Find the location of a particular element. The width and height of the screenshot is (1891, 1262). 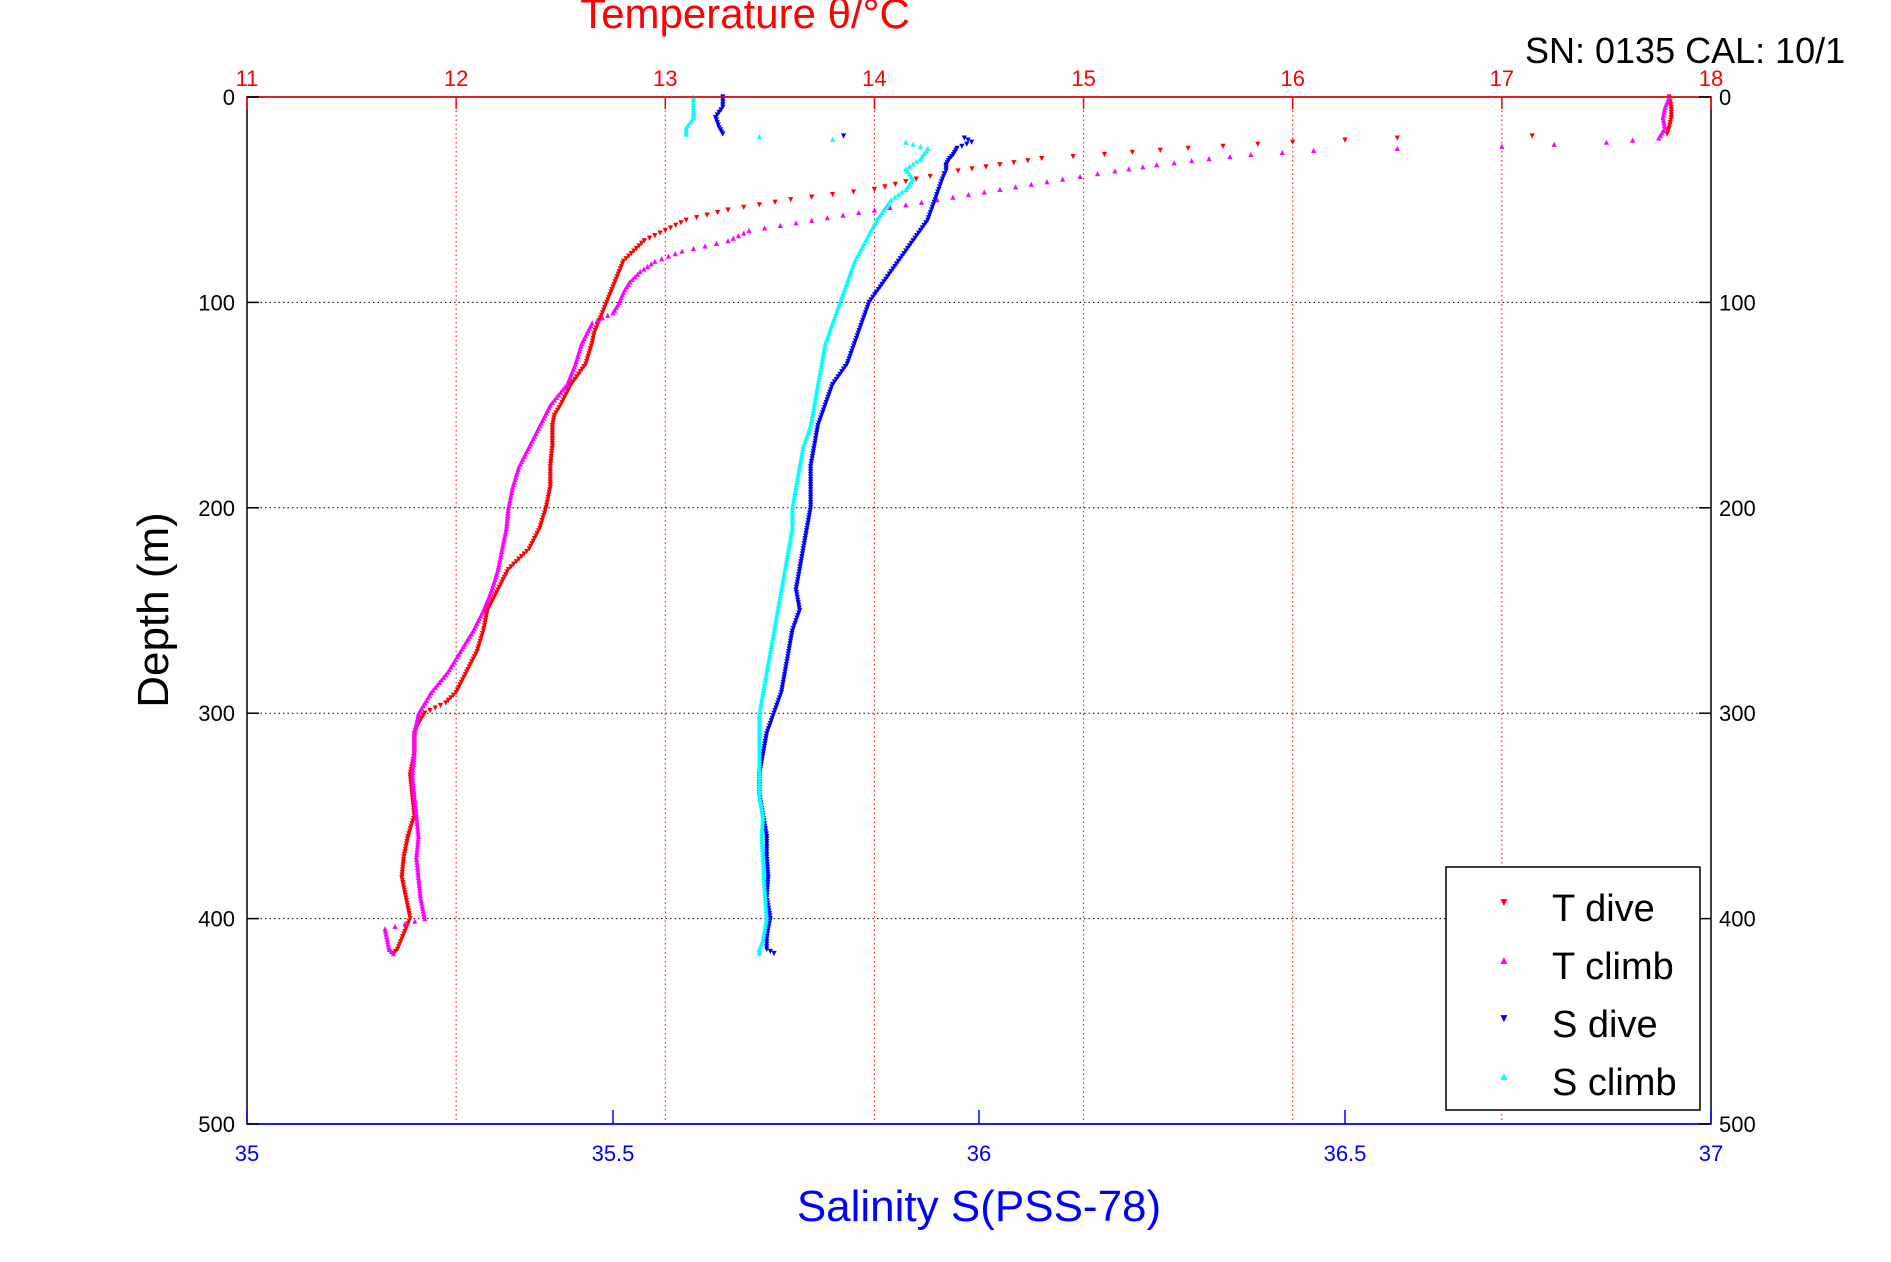

salinity-tick-label: 35.5 is located at coordinates (613, 1153).